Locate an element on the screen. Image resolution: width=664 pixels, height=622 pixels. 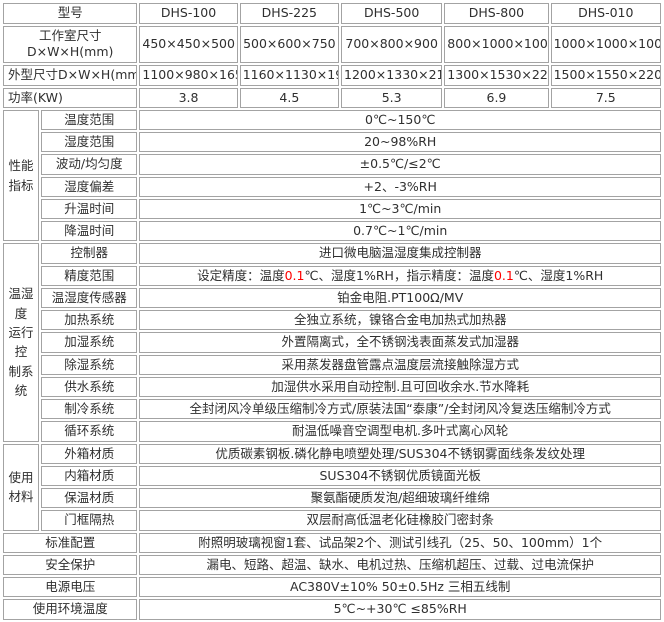
row-label: 降温时间 is located at coordinates (89, 231).